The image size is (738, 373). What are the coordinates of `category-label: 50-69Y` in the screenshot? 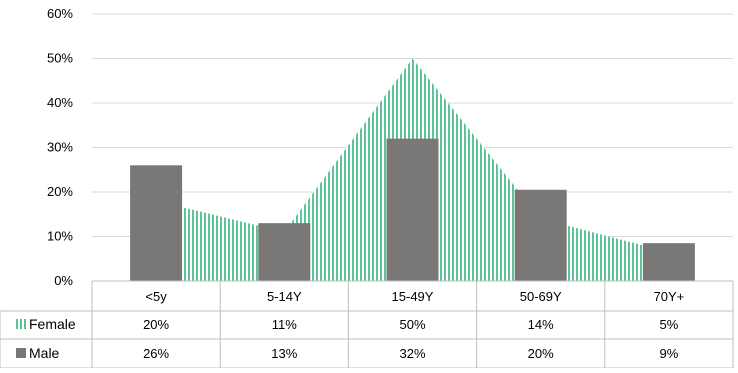 It's located at (541, 296).